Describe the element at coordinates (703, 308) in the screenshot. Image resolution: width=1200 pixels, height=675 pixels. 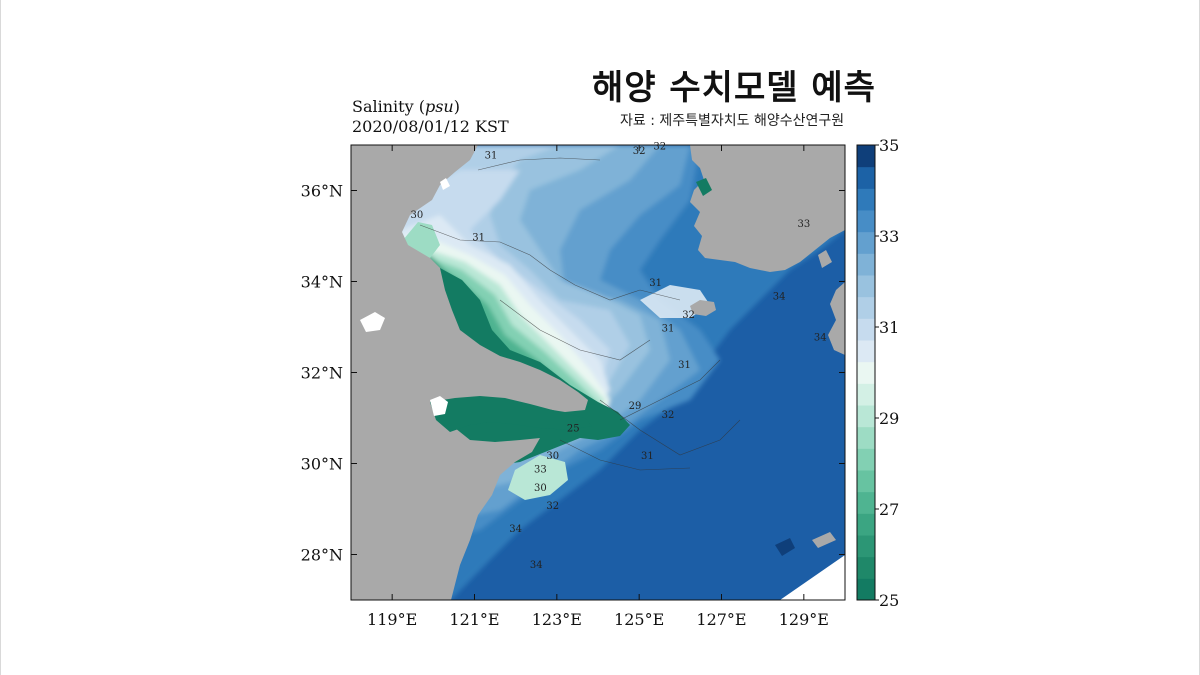
I see `jeju-island` at that location.